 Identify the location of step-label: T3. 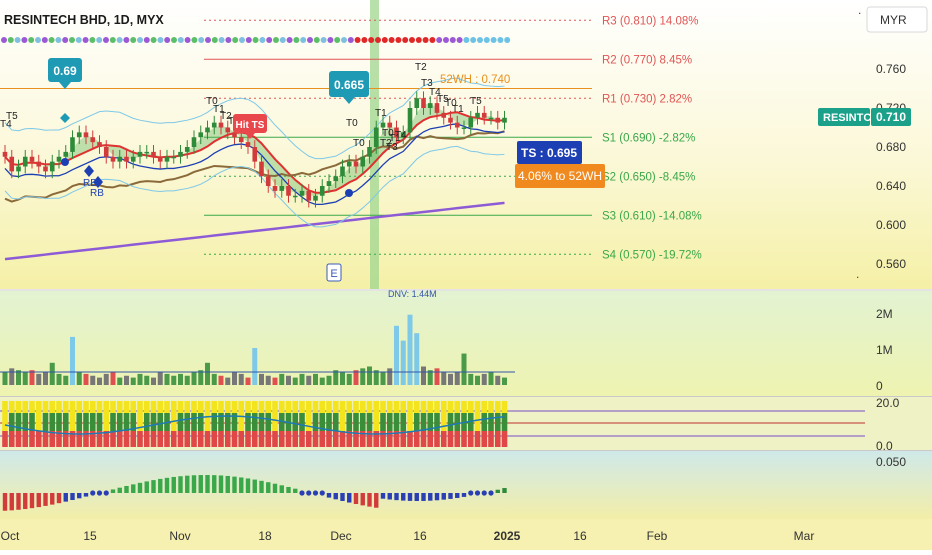
(392, 147).